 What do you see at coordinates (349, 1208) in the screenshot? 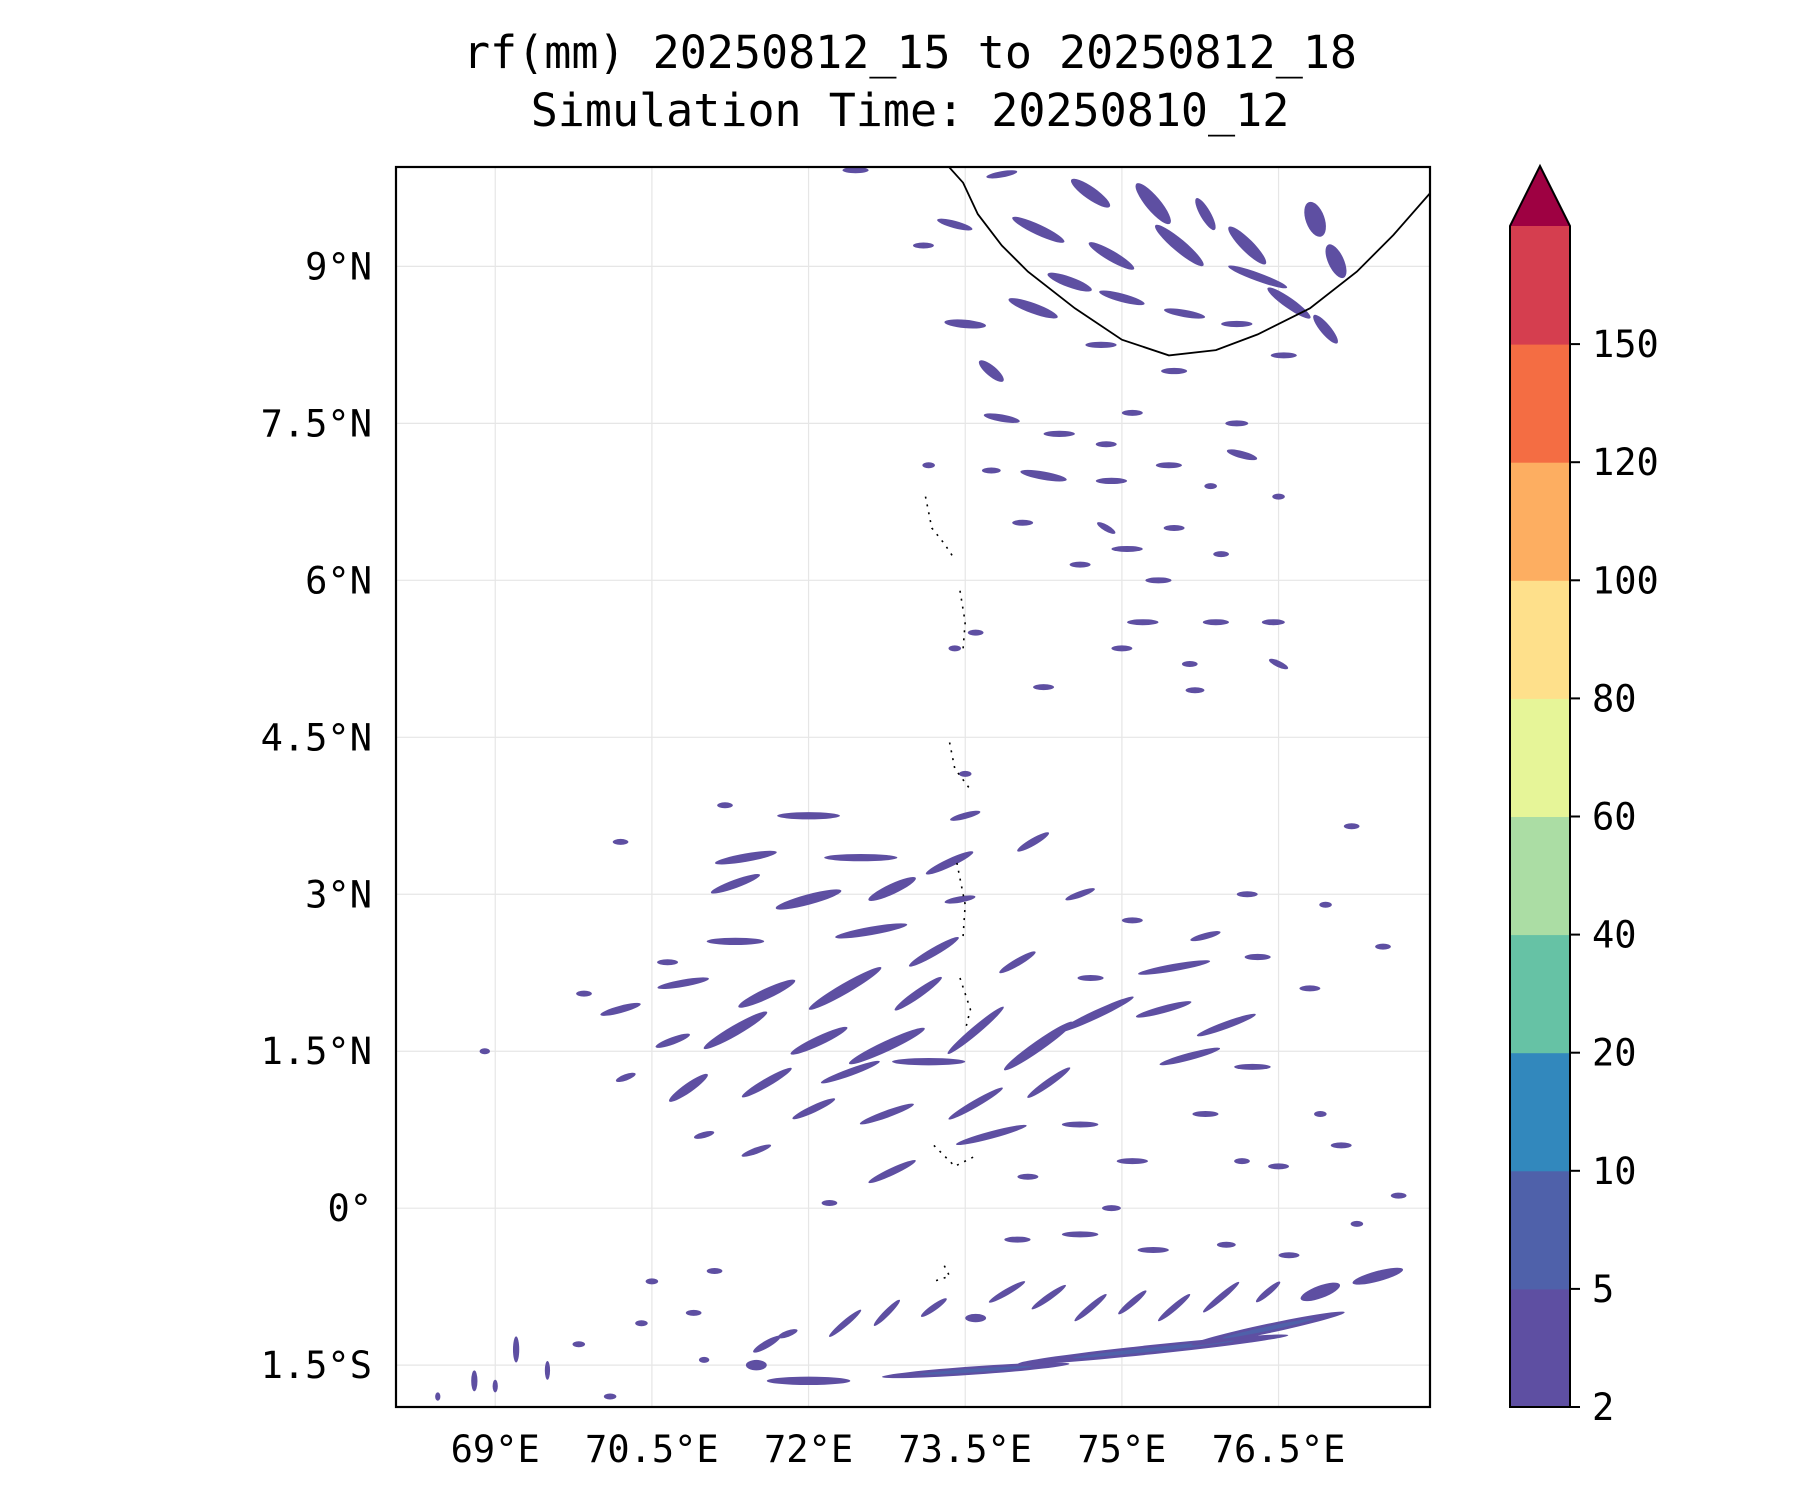
I see `y-tick-label: 0°` at bounding box center [349, 1208].